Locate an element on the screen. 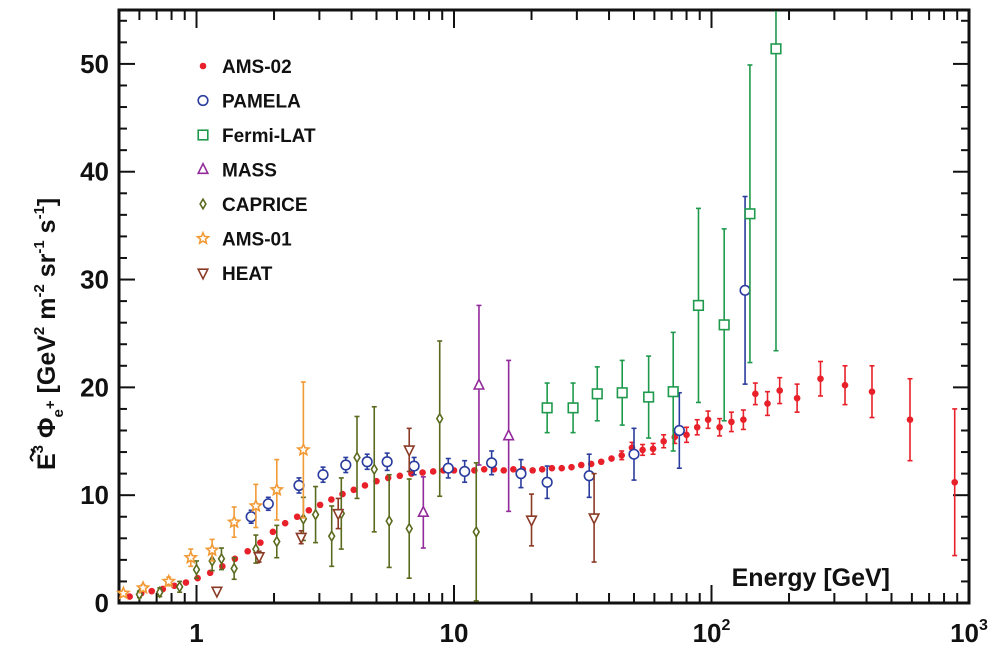  y-tick-label: 20 is located at coordinates (94, 387).